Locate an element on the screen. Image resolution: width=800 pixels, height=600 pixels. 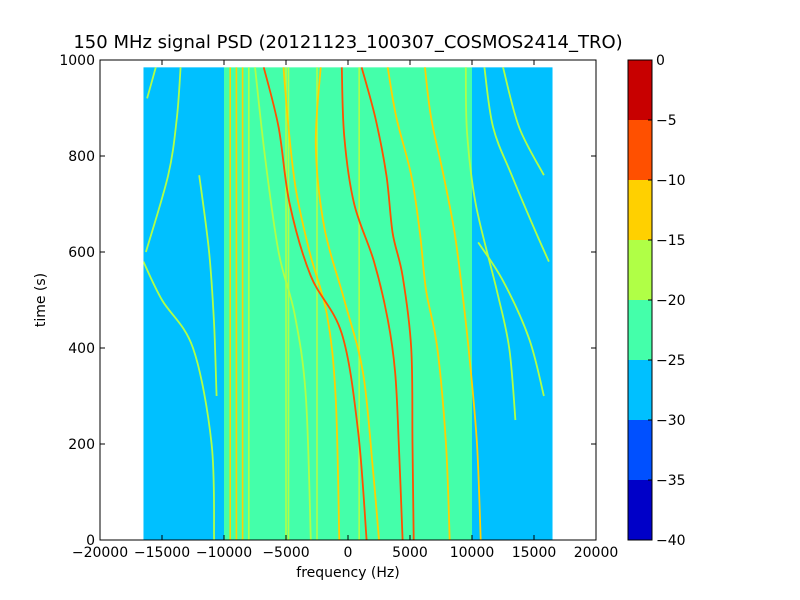
x-tick-label-3: −5000 is located at coordinates (285, 553).